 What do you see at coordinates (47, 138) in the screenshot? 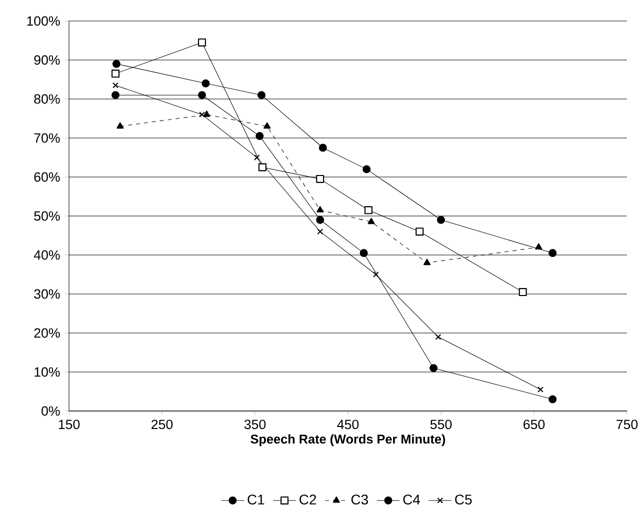
I see `y-tick-label: 70%` at bounding box center [47, 138].